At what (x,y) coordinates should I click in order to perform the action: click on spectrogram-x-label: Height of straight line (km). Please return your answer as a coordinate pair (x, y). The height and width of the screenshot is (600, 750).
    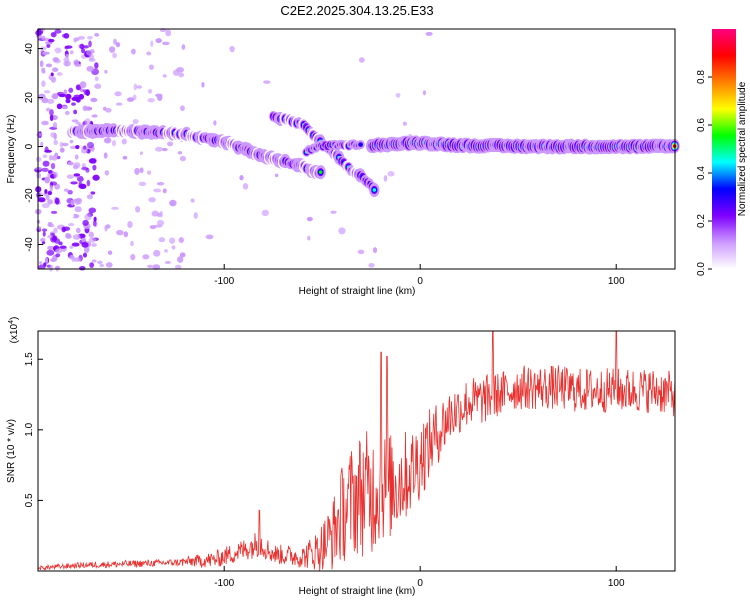
    Looking at the image, I should click on (357, 291).